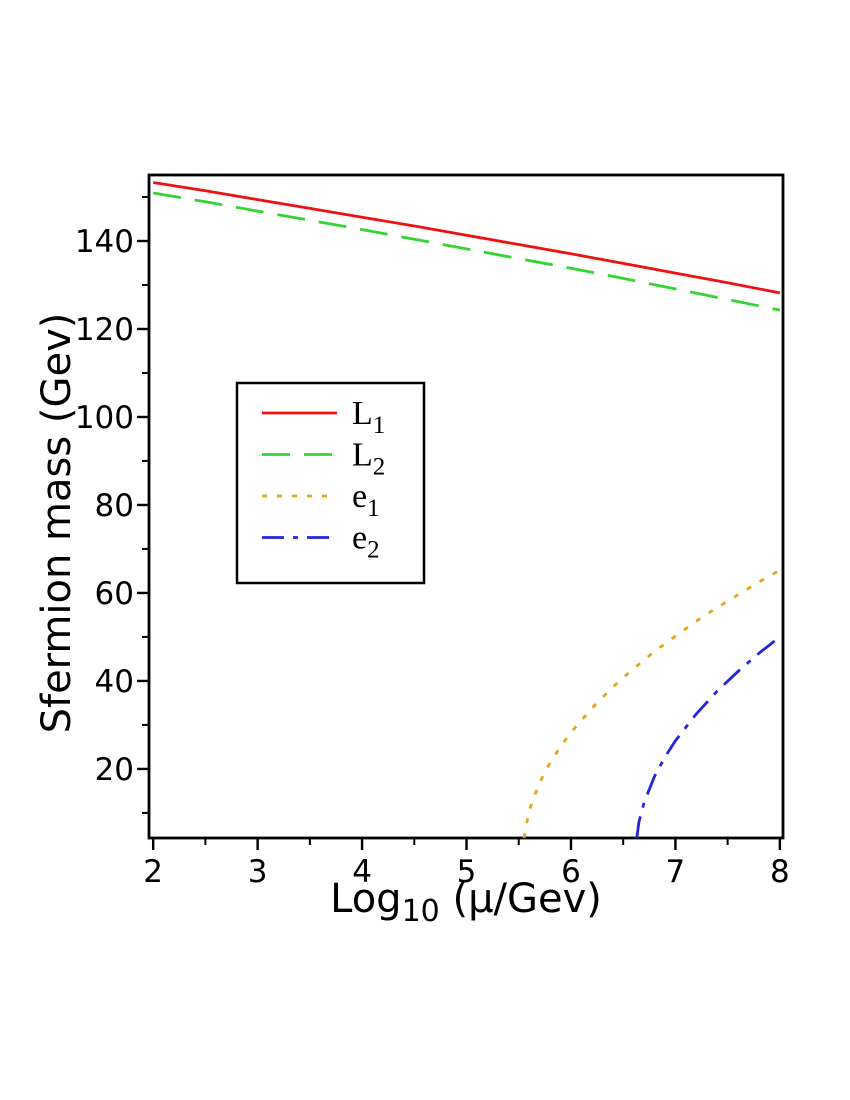 The image size is (850, 1100). What do you see at coordinates (57, 523) in the screenshot?
I see `y-axis-label: Sfermion mass (Gev)` at bounding box center [57, 523].